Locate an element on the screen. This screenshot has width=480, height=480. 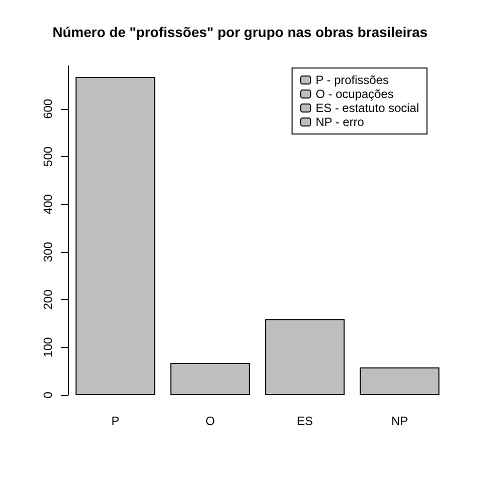
chart-title: Número de "profissões" por grupo nas obras brasileiras is located at coordinates (240, 32).